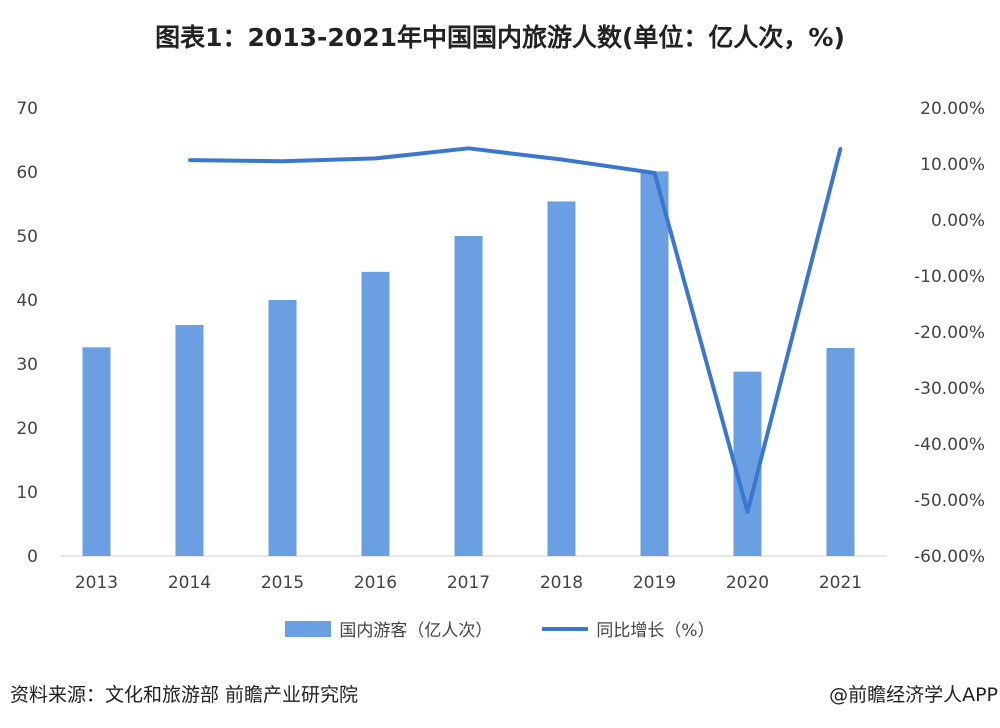 The image size is (1000, 728). Describe the element at coordinates (958, 221) in the screenshot. I see `right-tick-label: 0.00%` at that location.